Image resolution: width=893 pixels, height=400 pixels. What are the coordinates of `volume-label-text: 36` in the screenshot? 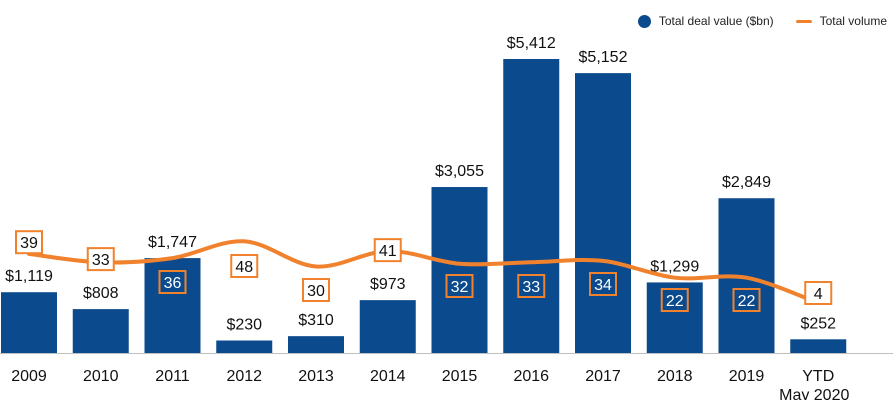 It's located at (173, 283).